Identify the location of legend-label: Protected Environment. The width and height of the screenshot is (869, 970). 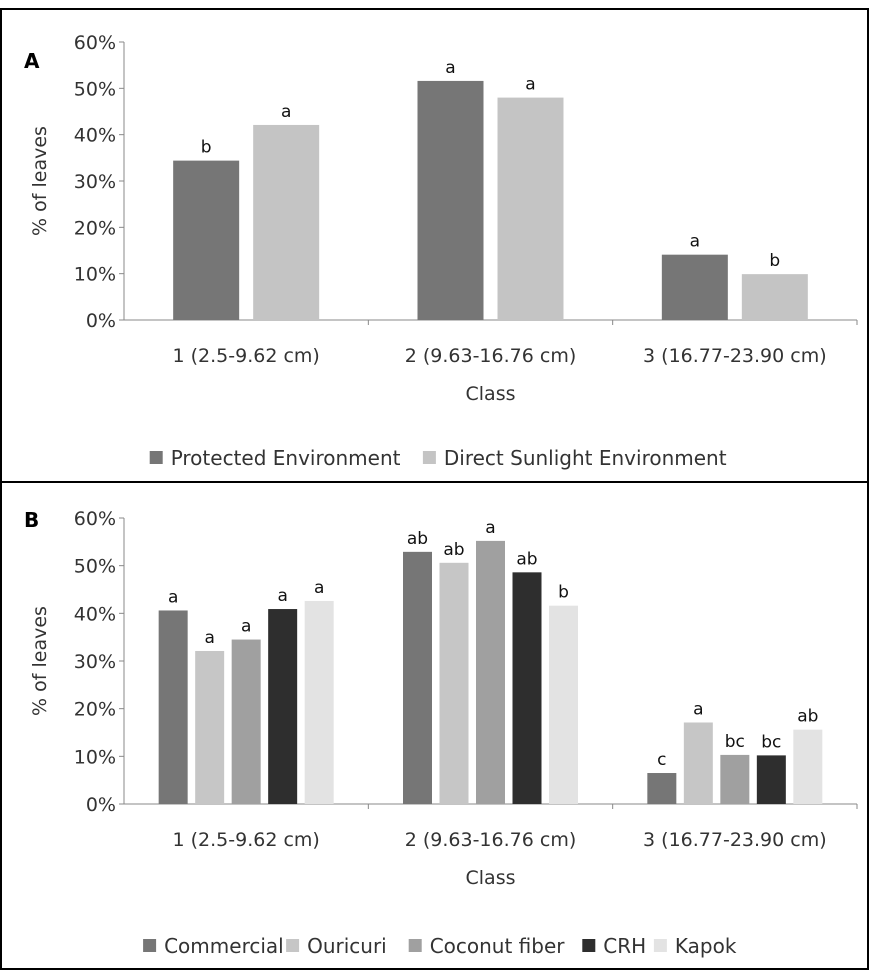
(286, 458).